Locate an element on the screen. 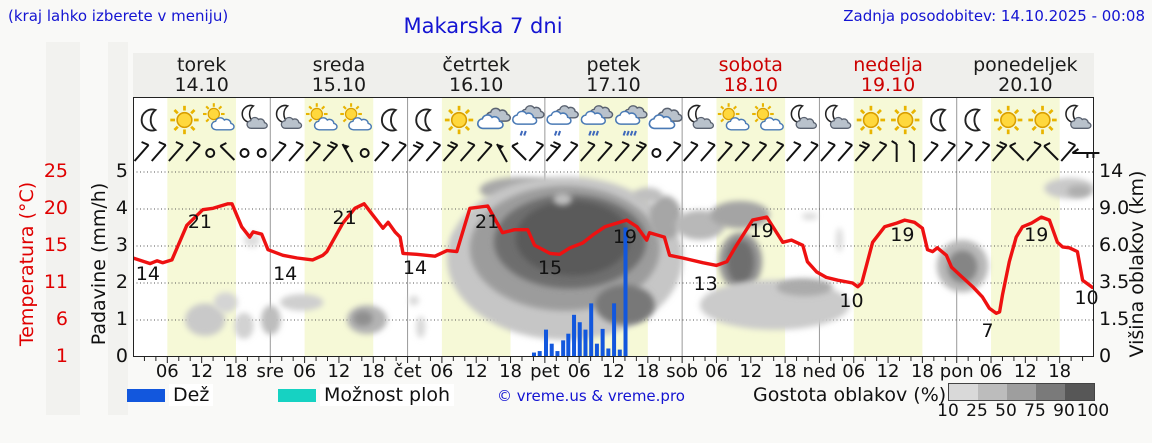 This screenshot has width=1152, height=443. day-name: petek is located at coordinates (613, 65).